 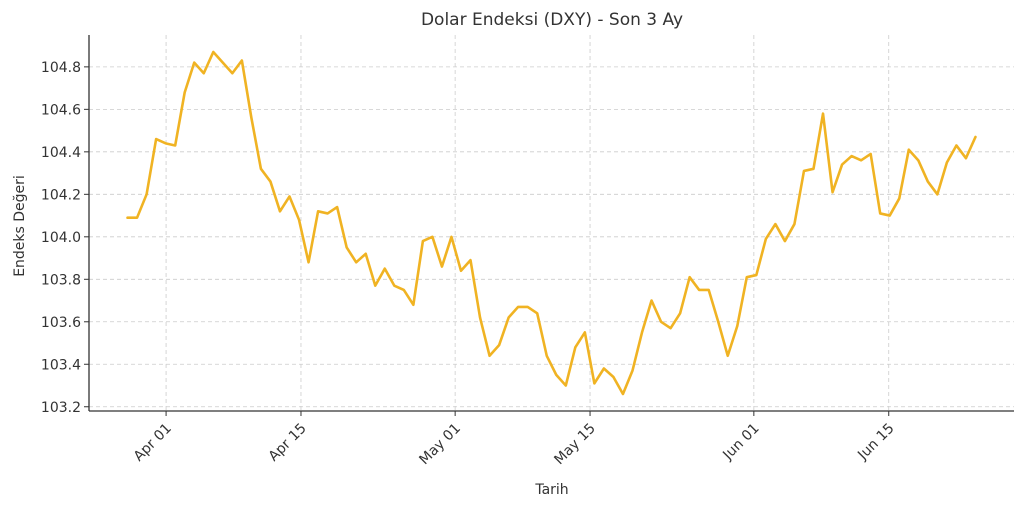 What do you see at coordinates (288, 443) in the screenshot?
I see `x-tick-label: Apr 15` at bounding box center [288, 443].